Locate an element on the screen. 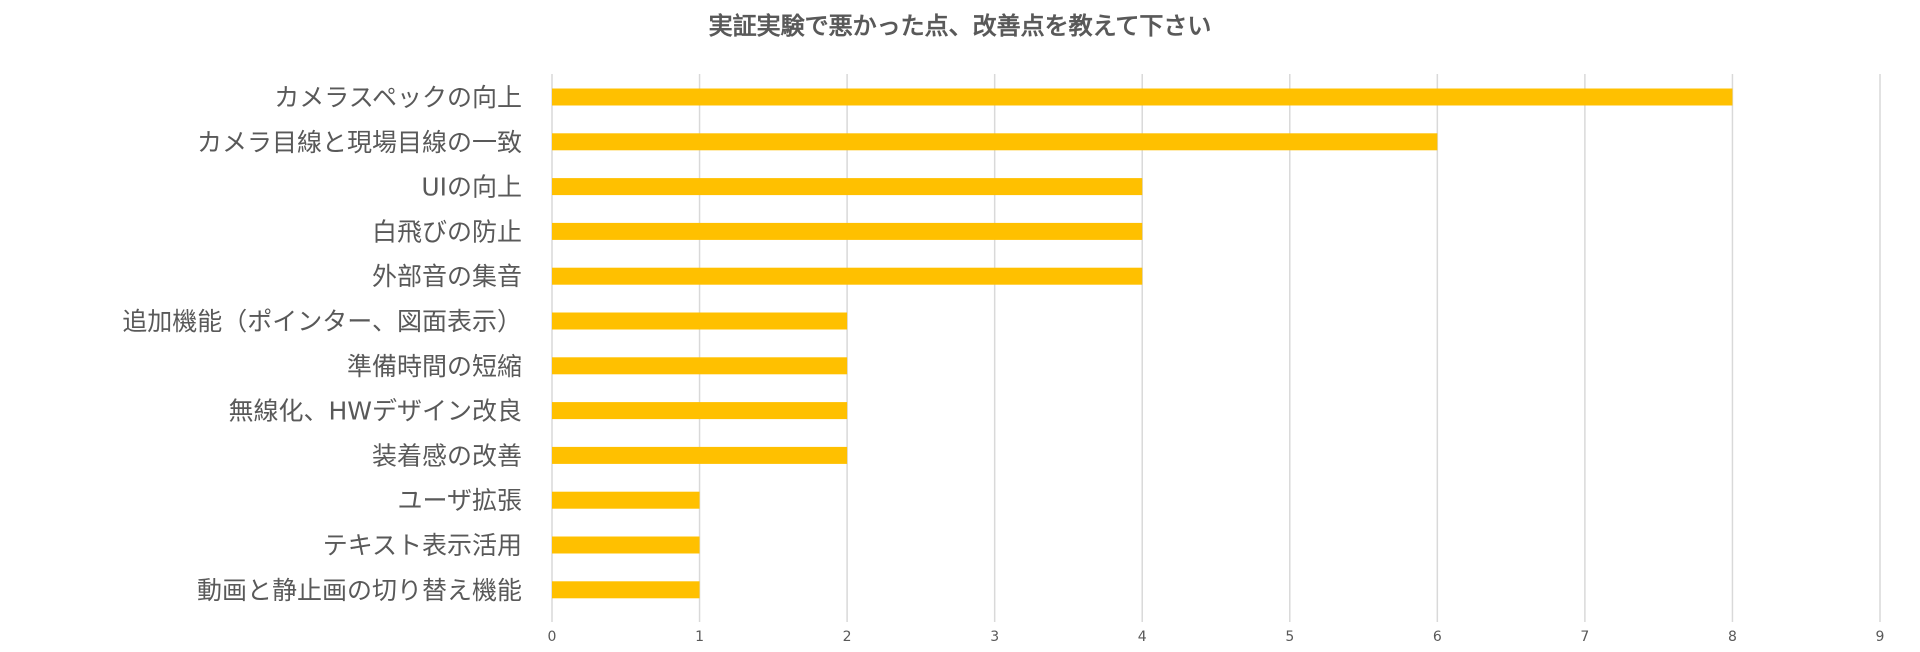 Image resolution: width=1920 pixels, height=652 pixels. category-label: カメラスペックの向上 is located at coordinates (398, 97).